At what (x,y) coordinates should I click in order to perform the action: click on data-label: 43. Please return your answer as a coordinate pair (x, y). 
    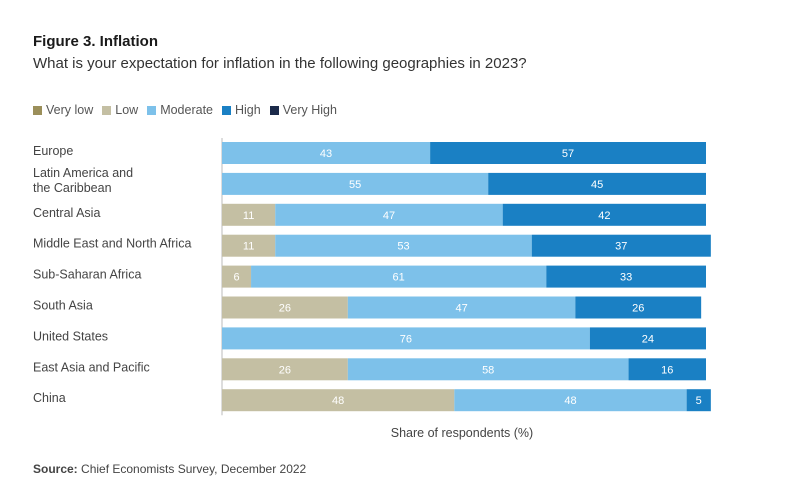
    Looking at the image, I should click on (326, 154).